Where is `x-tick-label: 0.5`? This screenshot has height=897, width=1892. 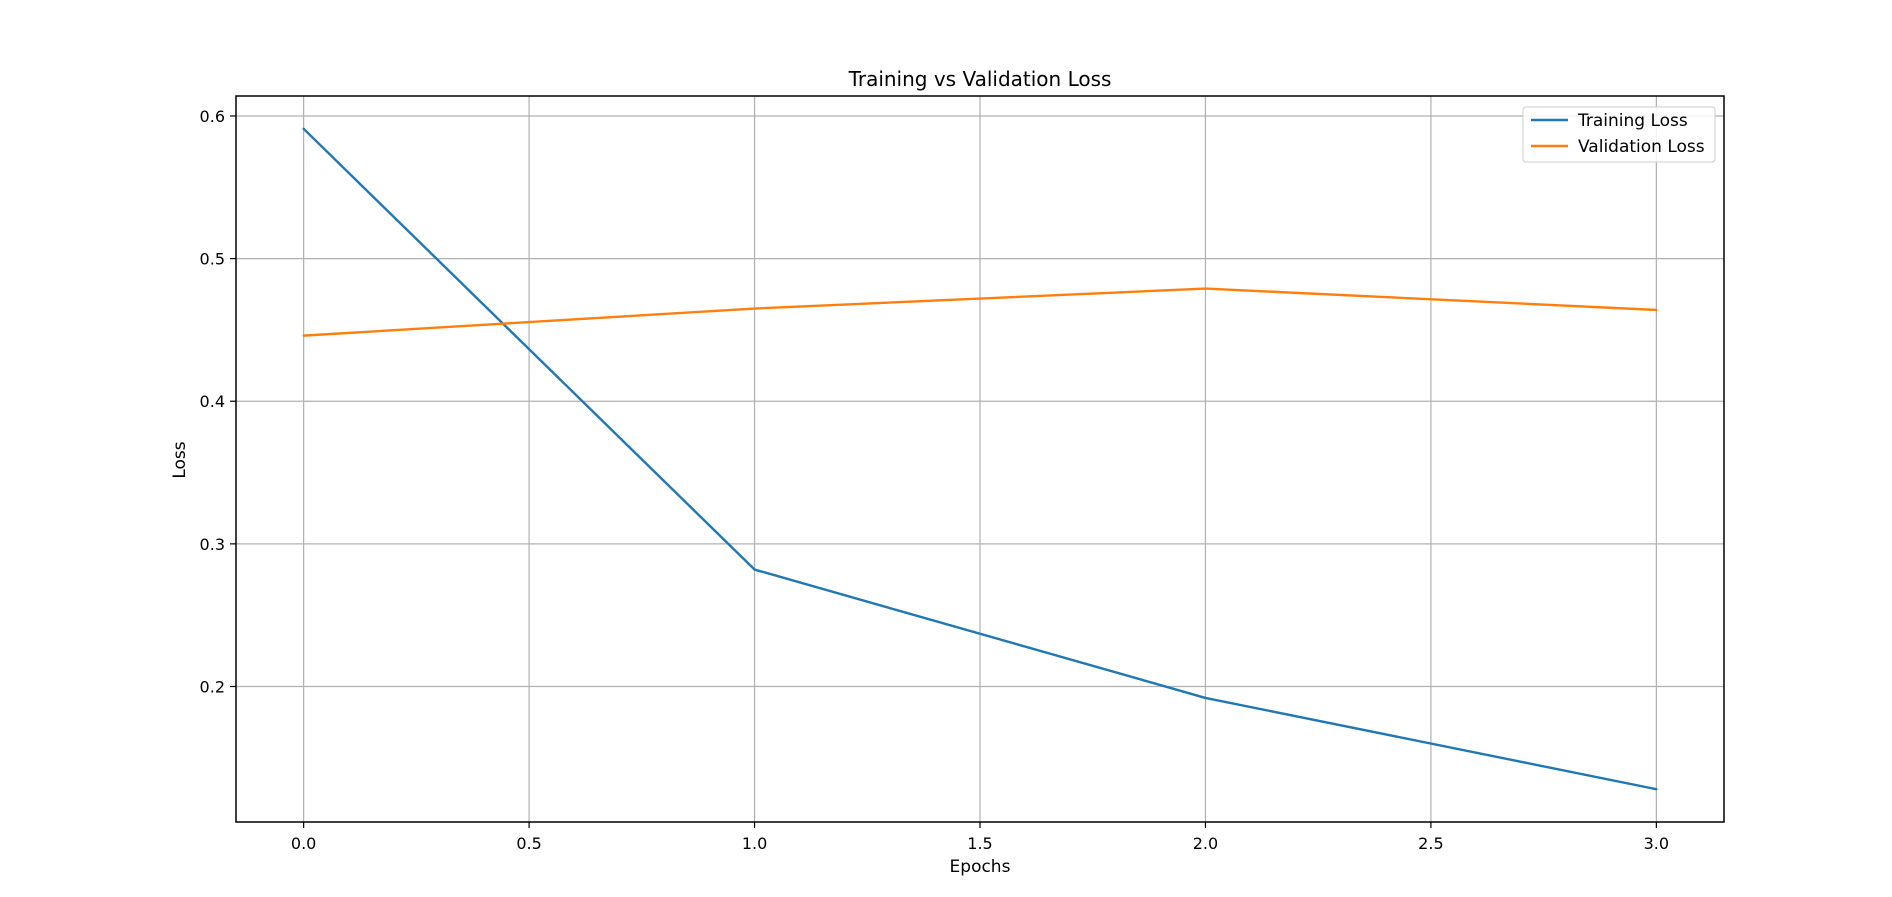
x-tick-label: 0.5 is located at coordinates (528, 843).